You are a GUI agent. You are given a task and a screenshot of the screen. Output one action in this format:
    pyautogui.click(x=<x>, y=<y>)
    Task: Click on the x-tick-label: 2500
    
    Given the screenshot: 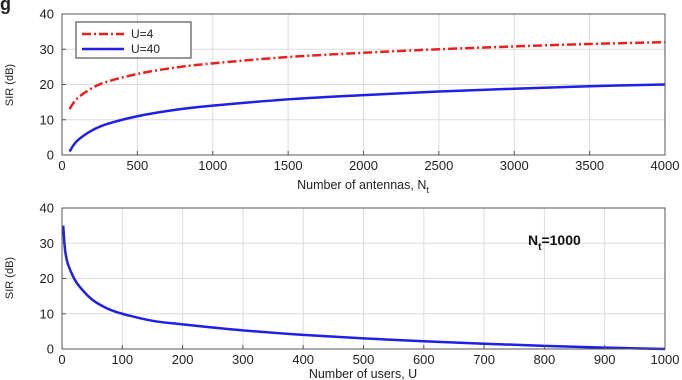 What is the action you would take?
    pyautogui.click(x=438, y=165)
    